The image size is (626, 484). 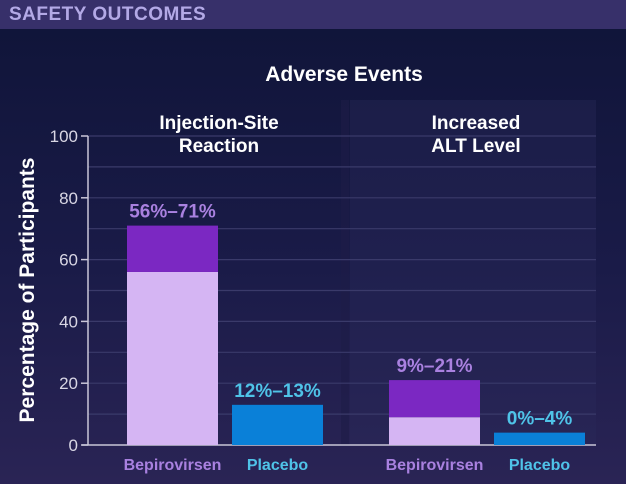 I want to click on y-tick-label: 80, so click(x=68, y=198).